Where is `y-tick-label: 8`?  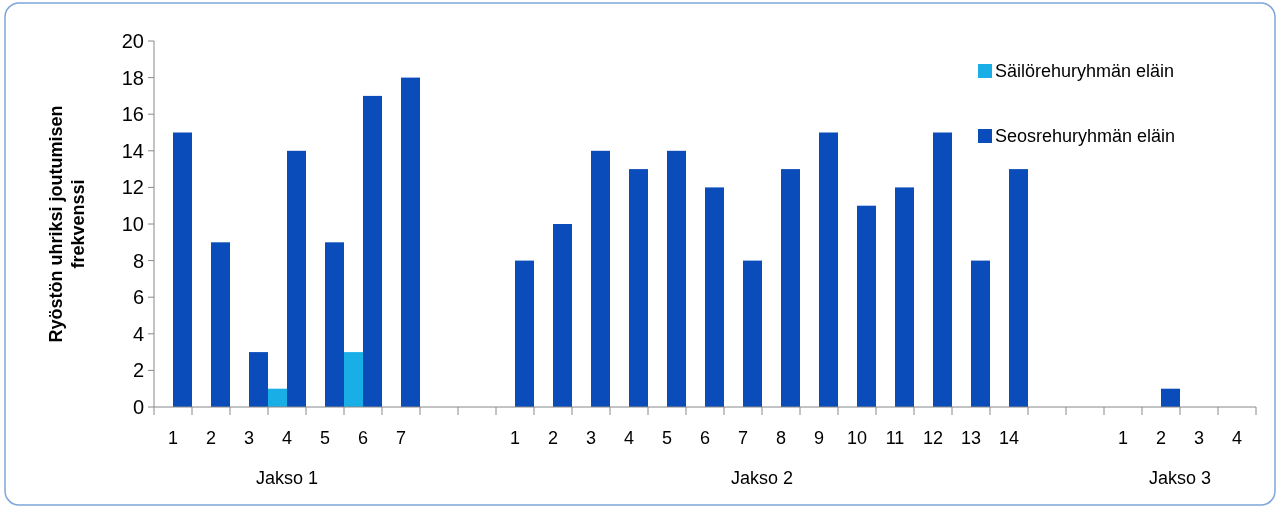
y-tick-label: 8 is located at coordinates (138, 260).